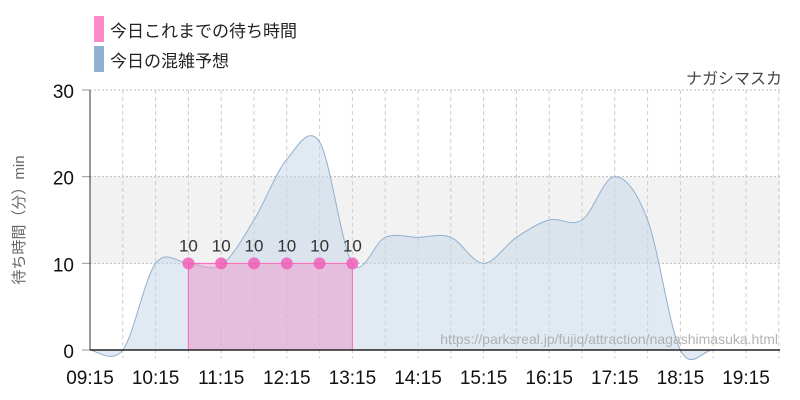  Describe the element at coordinates (681, 378) in the screenshot. I see `x-tick-label: 18:15` at that location.